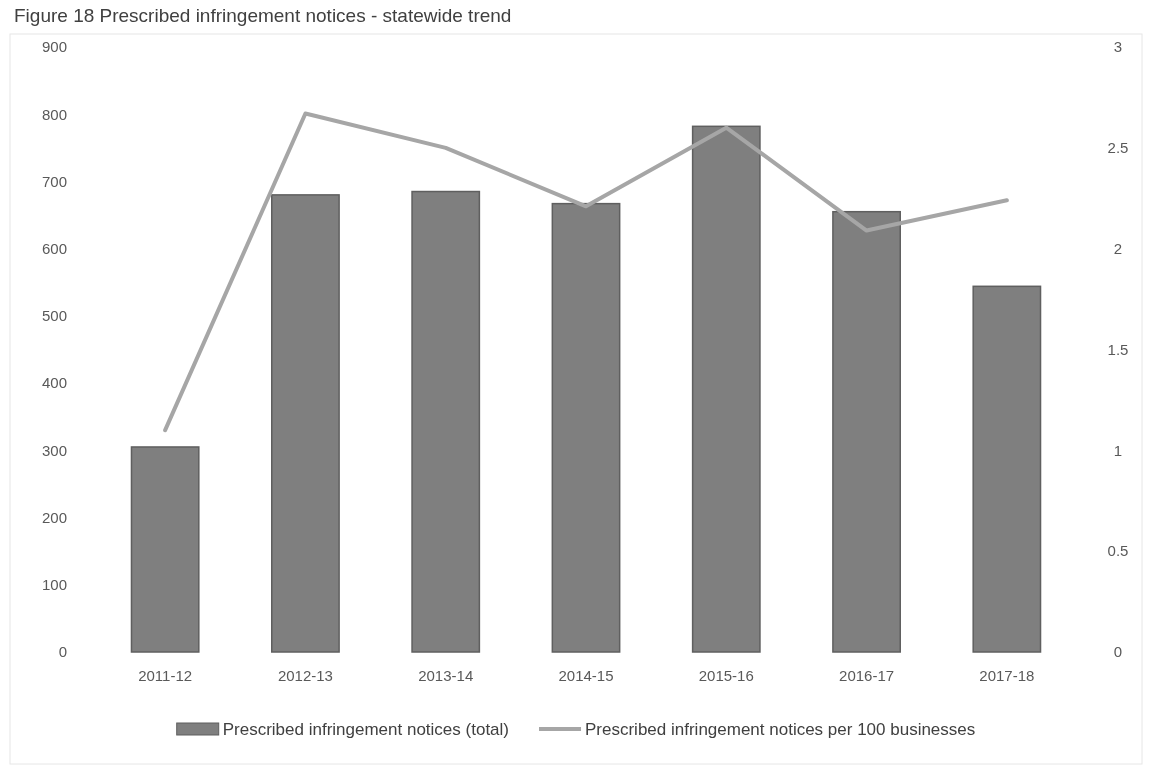  What do you see at coordinates (54, 383) in the screenshot?
I see `y-tick-label: 400` at bounding box center [54, 383].